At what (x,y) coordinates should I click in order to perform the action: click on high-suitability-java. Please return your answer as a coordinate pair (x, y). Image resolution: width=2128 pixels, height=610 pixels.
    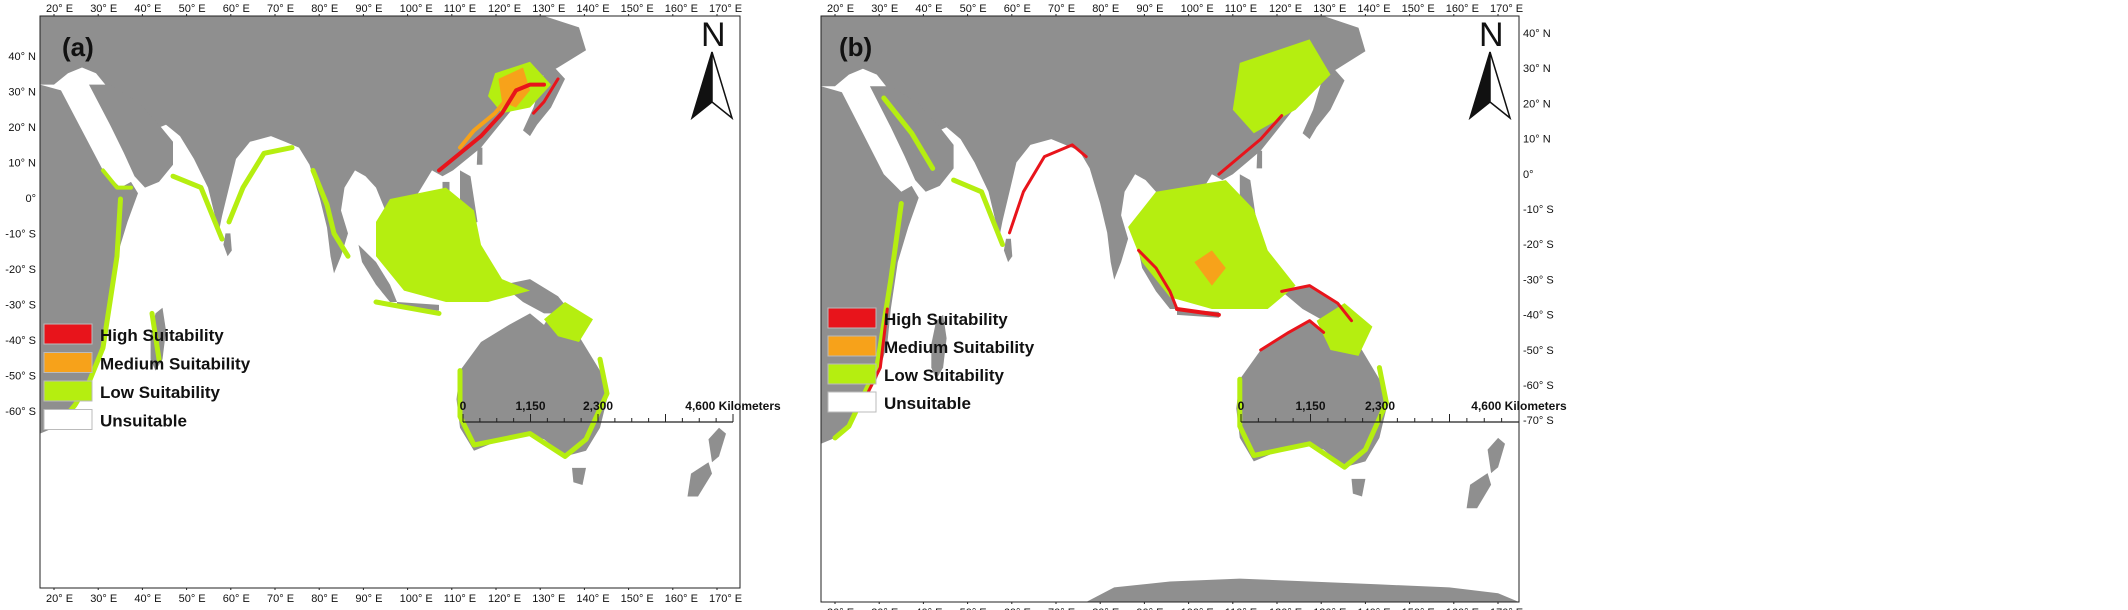
    Looking at the image, I should click on (1198, 312).